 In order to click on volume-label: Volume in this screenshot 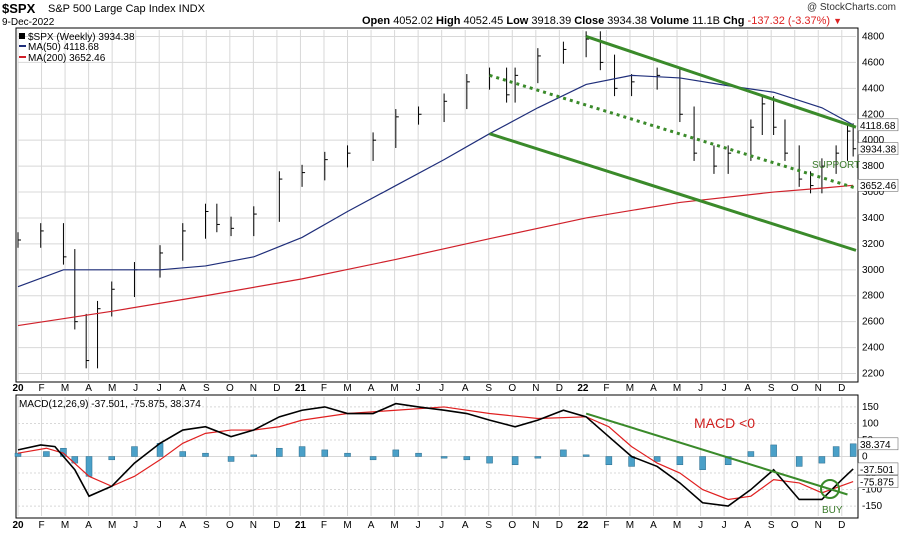, I will do `click(670, 21)`.